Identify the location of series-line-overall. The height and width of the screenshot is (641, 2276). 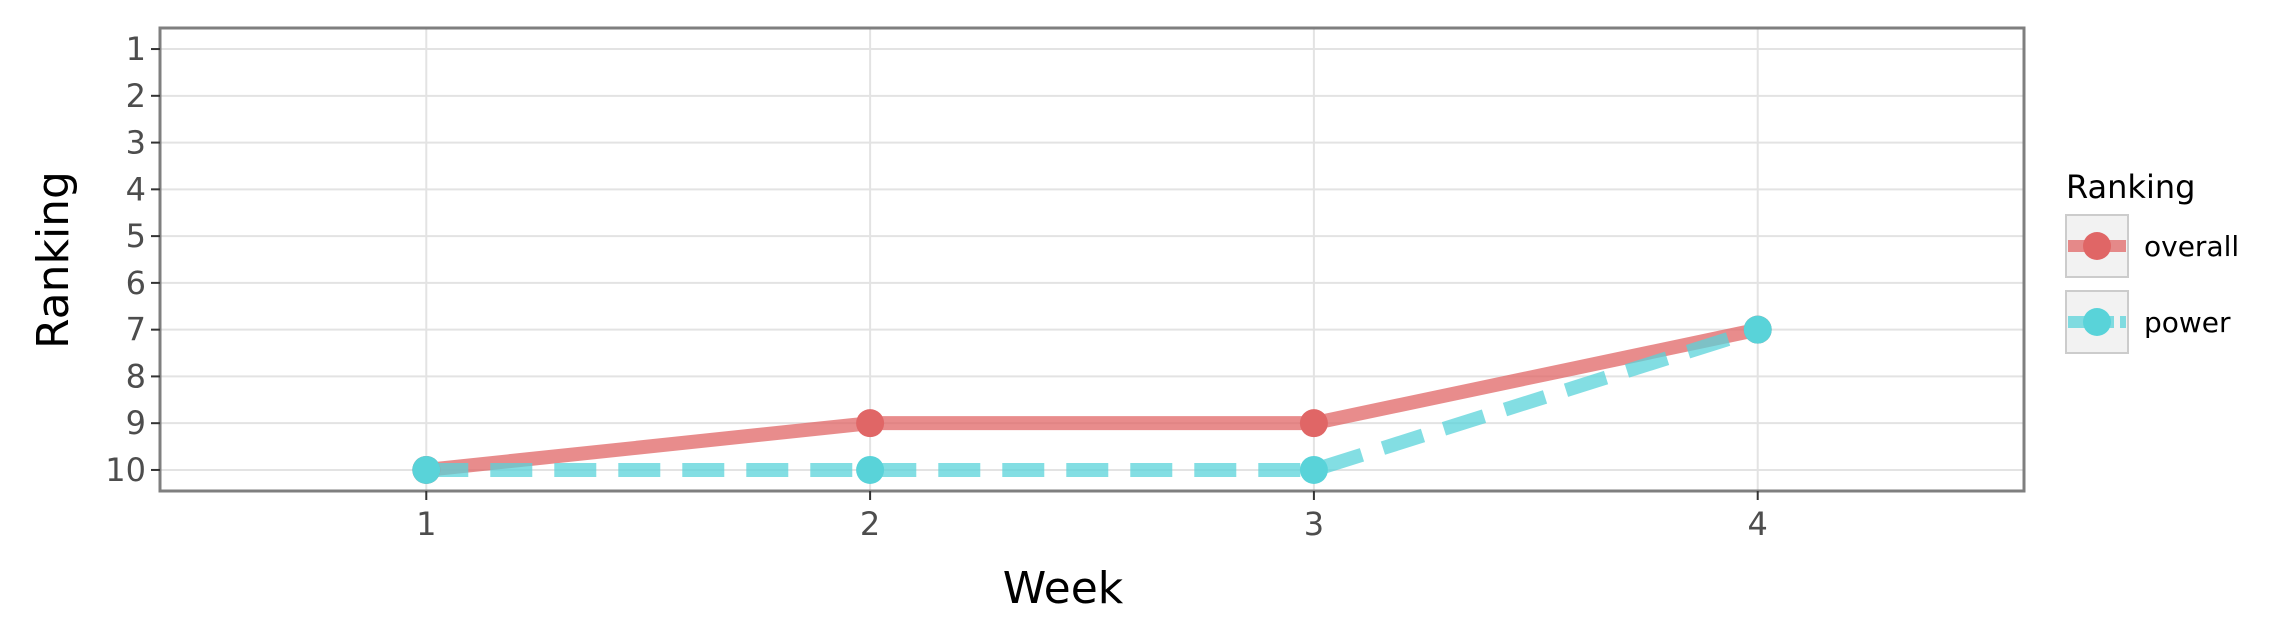
(1092, 399).